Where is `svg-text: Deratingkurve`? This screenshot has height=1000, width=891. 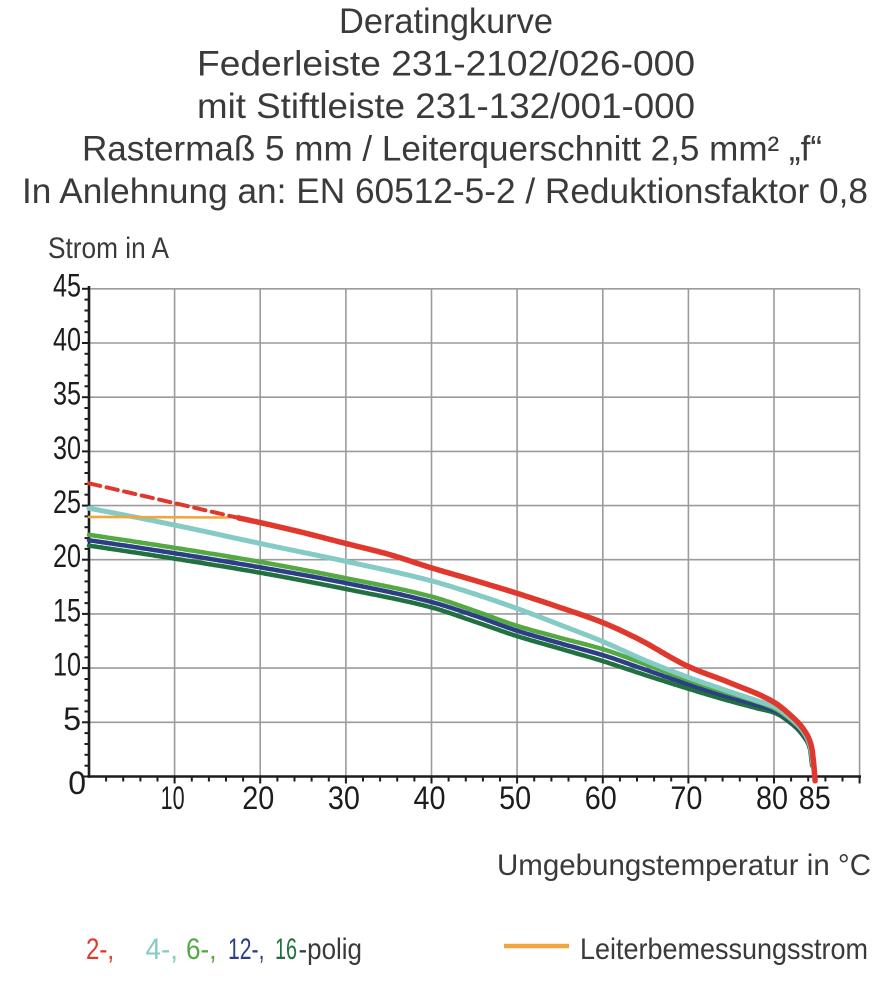 svg-text: Deratingkurve is located at coordinates (446, 21).